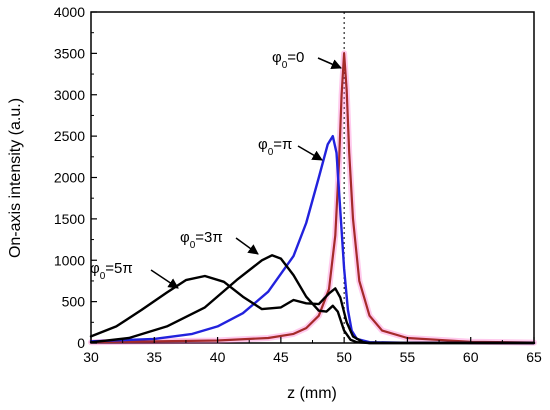  I want to click on x-tick-label: 55, so click(408, 357).